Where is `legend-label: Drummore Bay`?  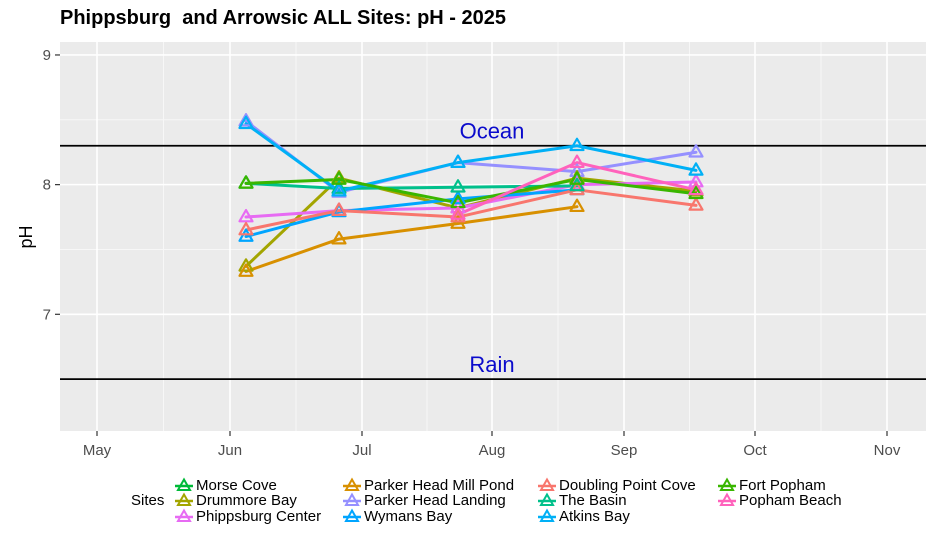
legend-label: Drummore Bay is located at coordinates (246, 500).